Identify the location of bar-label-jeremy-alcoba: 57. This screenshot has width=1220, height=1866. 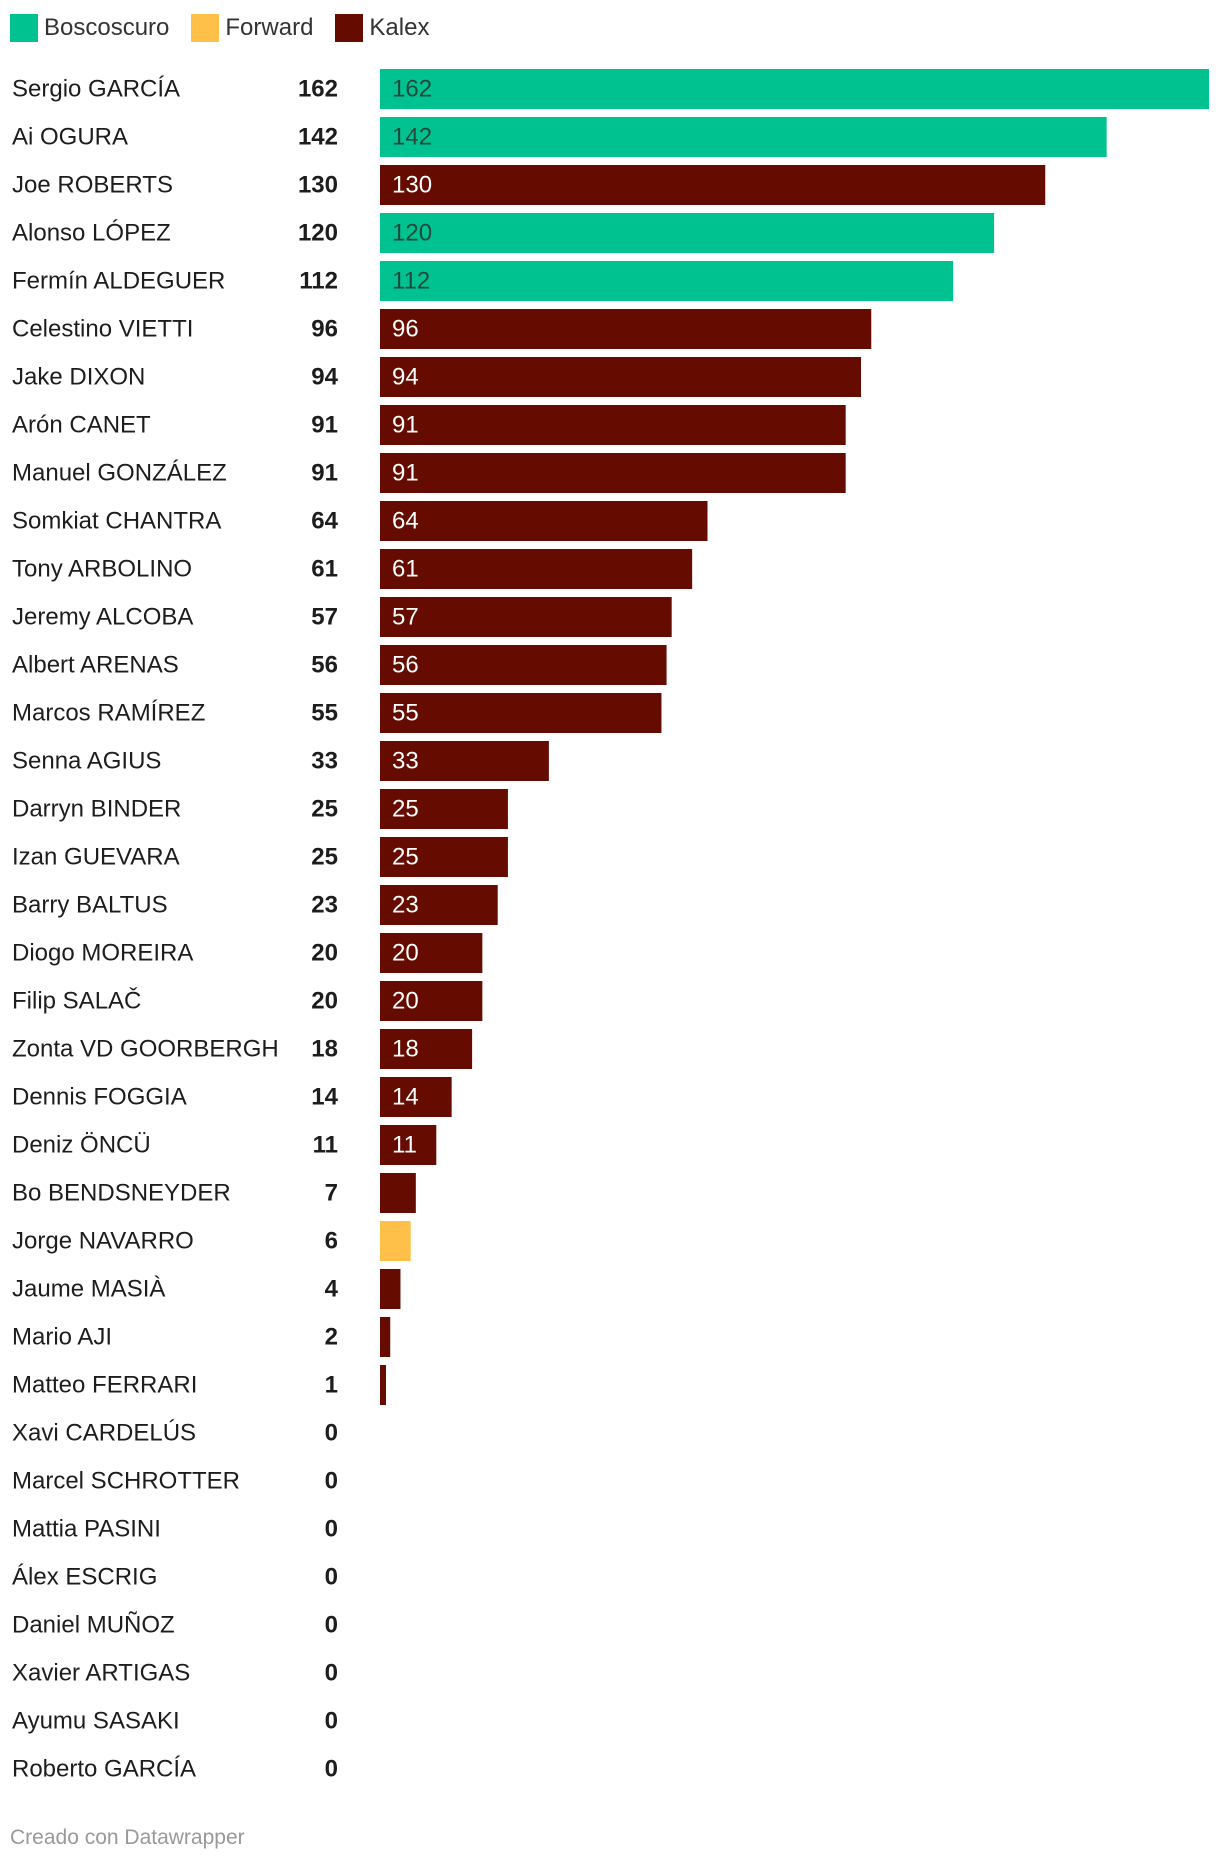
(405, 617).